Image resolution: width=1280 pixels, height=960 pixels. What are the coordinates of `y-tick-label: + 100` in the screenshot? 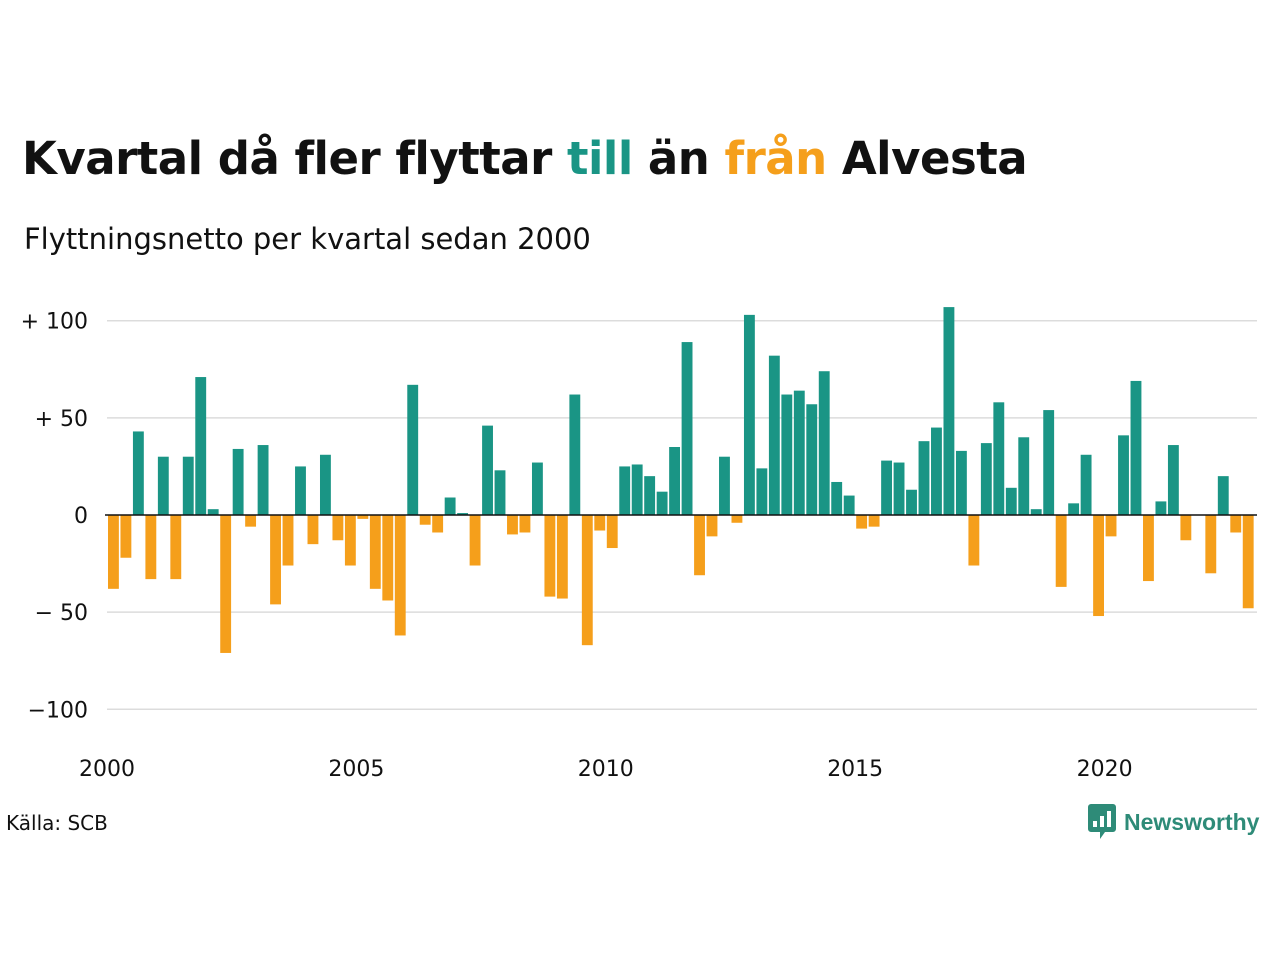 It's located at (54, 322).